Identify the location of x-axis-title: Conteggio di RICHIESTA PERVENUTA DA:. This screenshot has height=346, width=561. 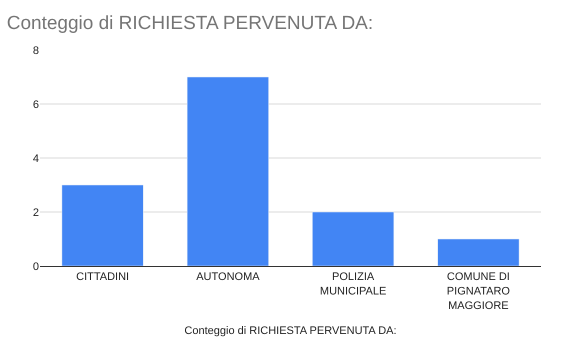
(290, 331).